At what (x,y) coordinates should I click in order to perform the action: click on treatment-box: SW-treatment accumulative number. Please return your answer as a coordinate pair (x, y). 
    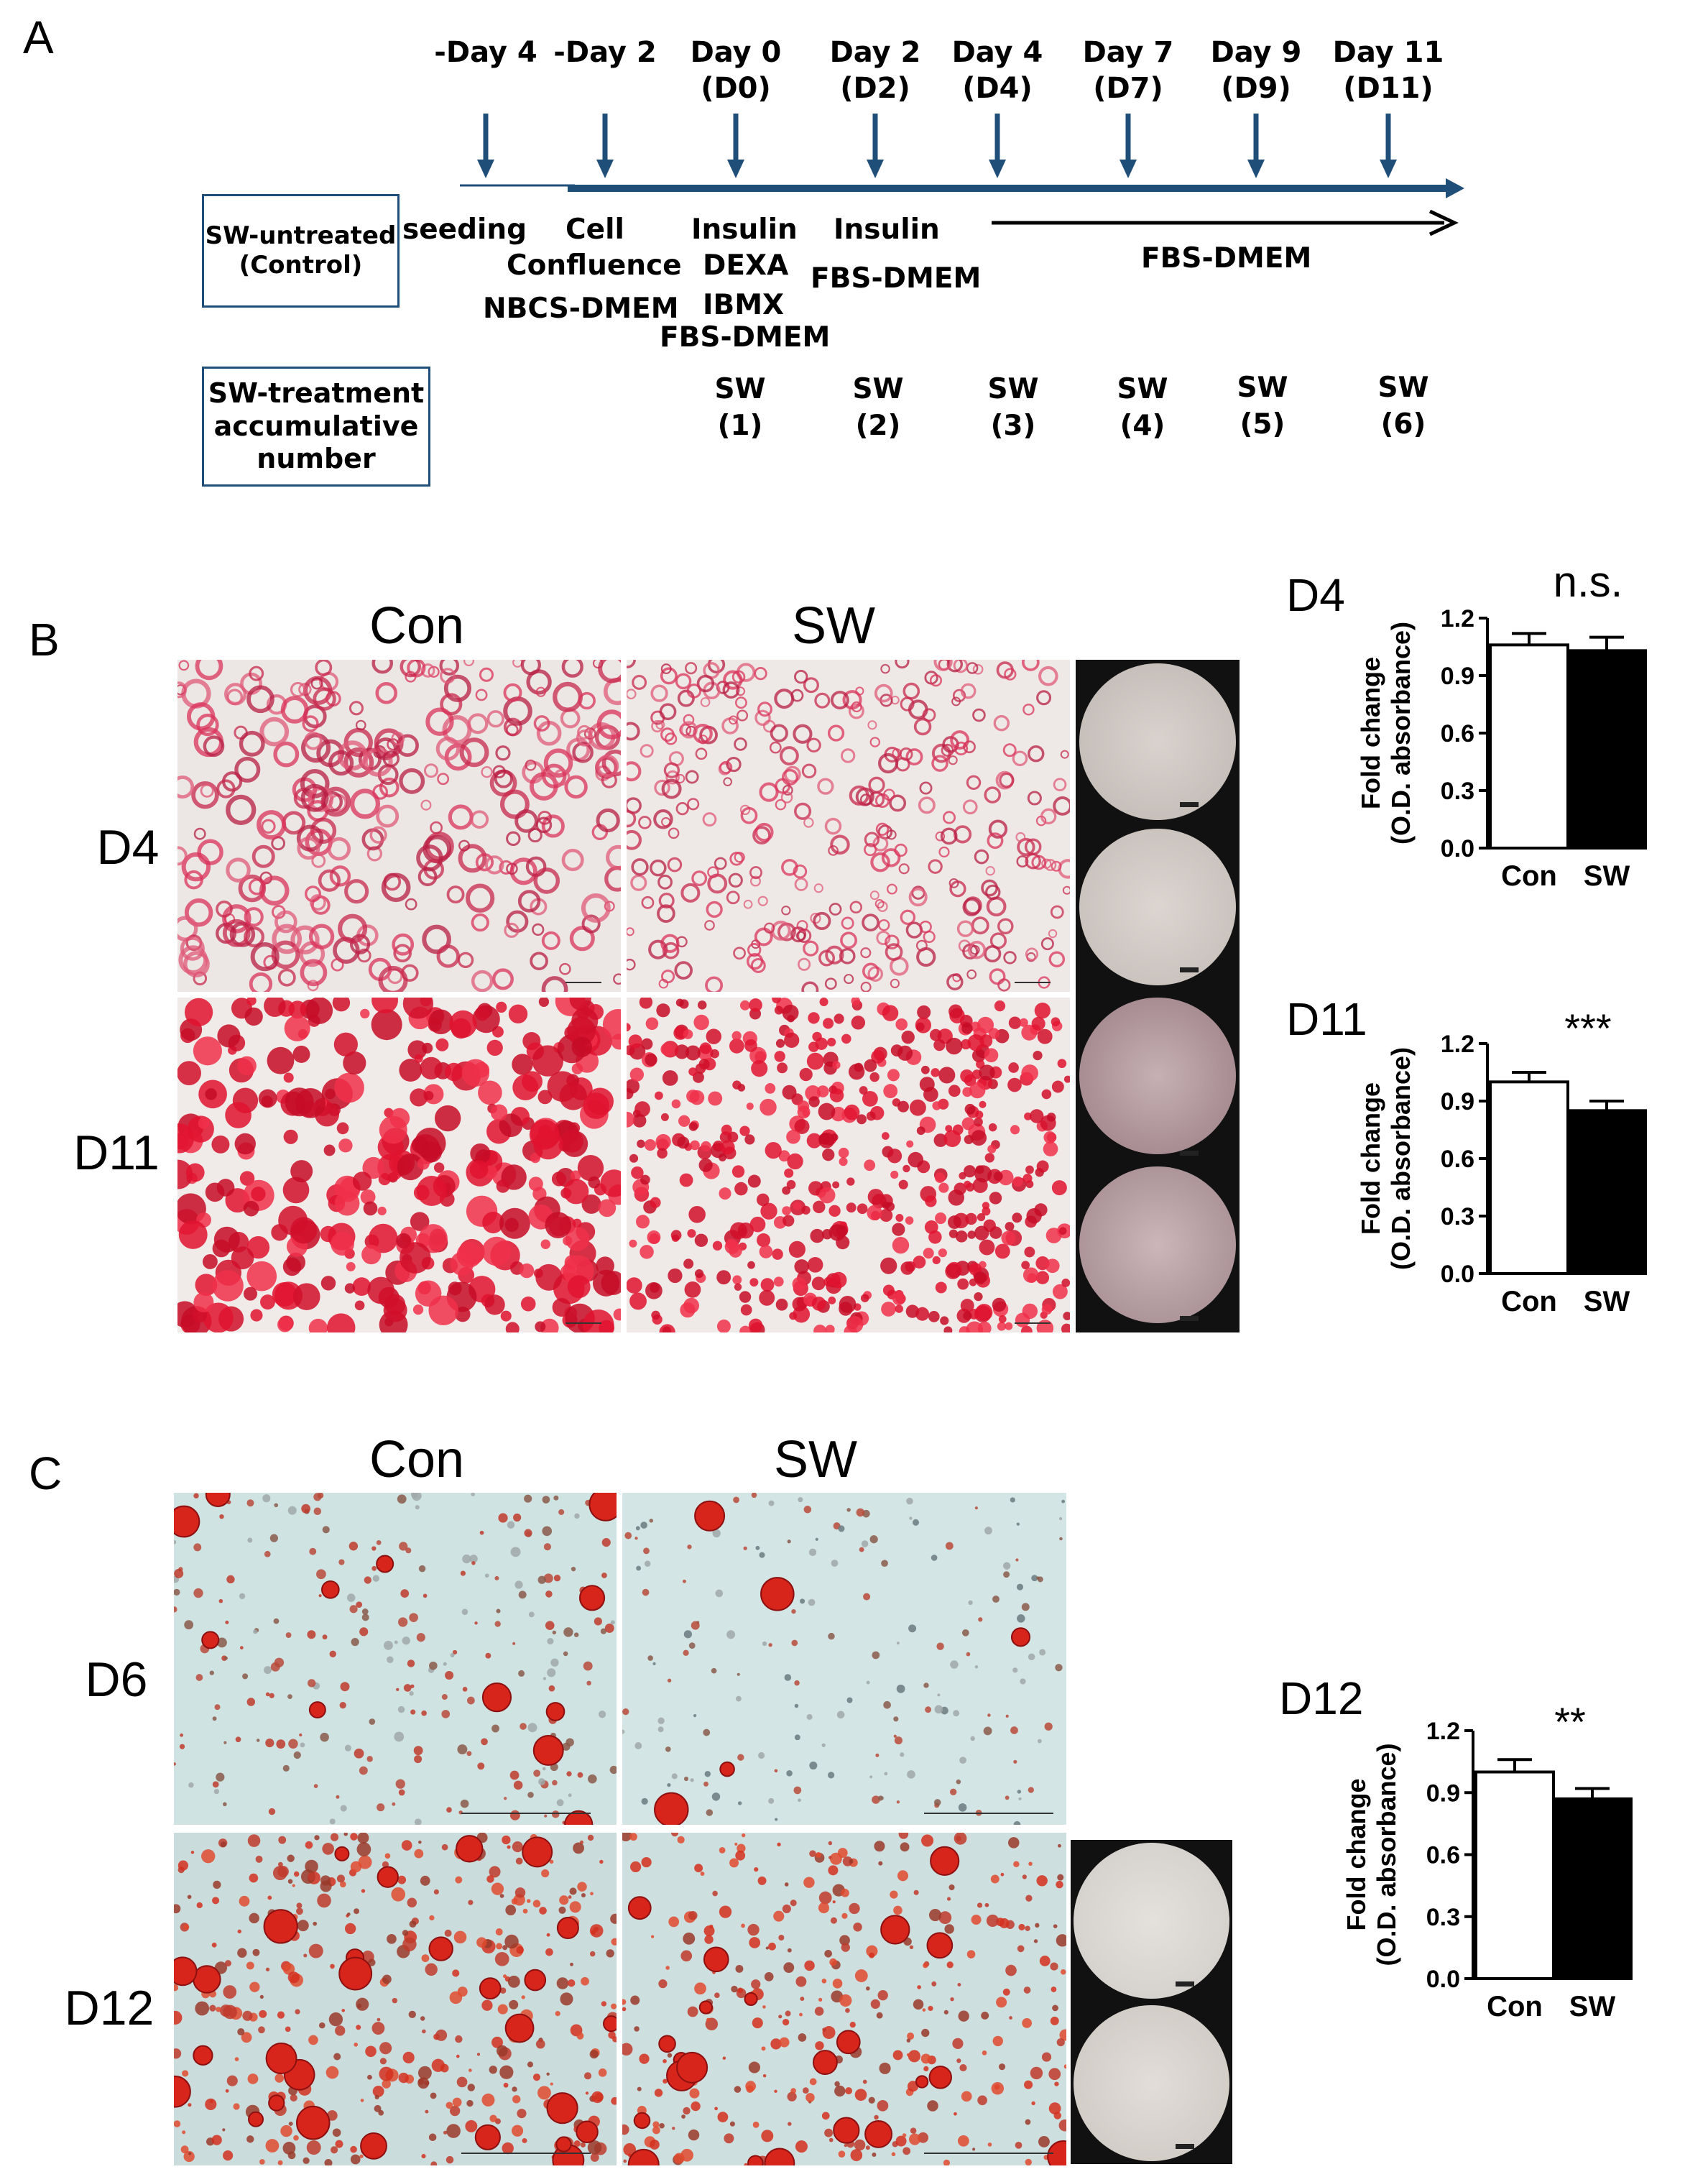
    Looking at the image, I should click on (316, 427).